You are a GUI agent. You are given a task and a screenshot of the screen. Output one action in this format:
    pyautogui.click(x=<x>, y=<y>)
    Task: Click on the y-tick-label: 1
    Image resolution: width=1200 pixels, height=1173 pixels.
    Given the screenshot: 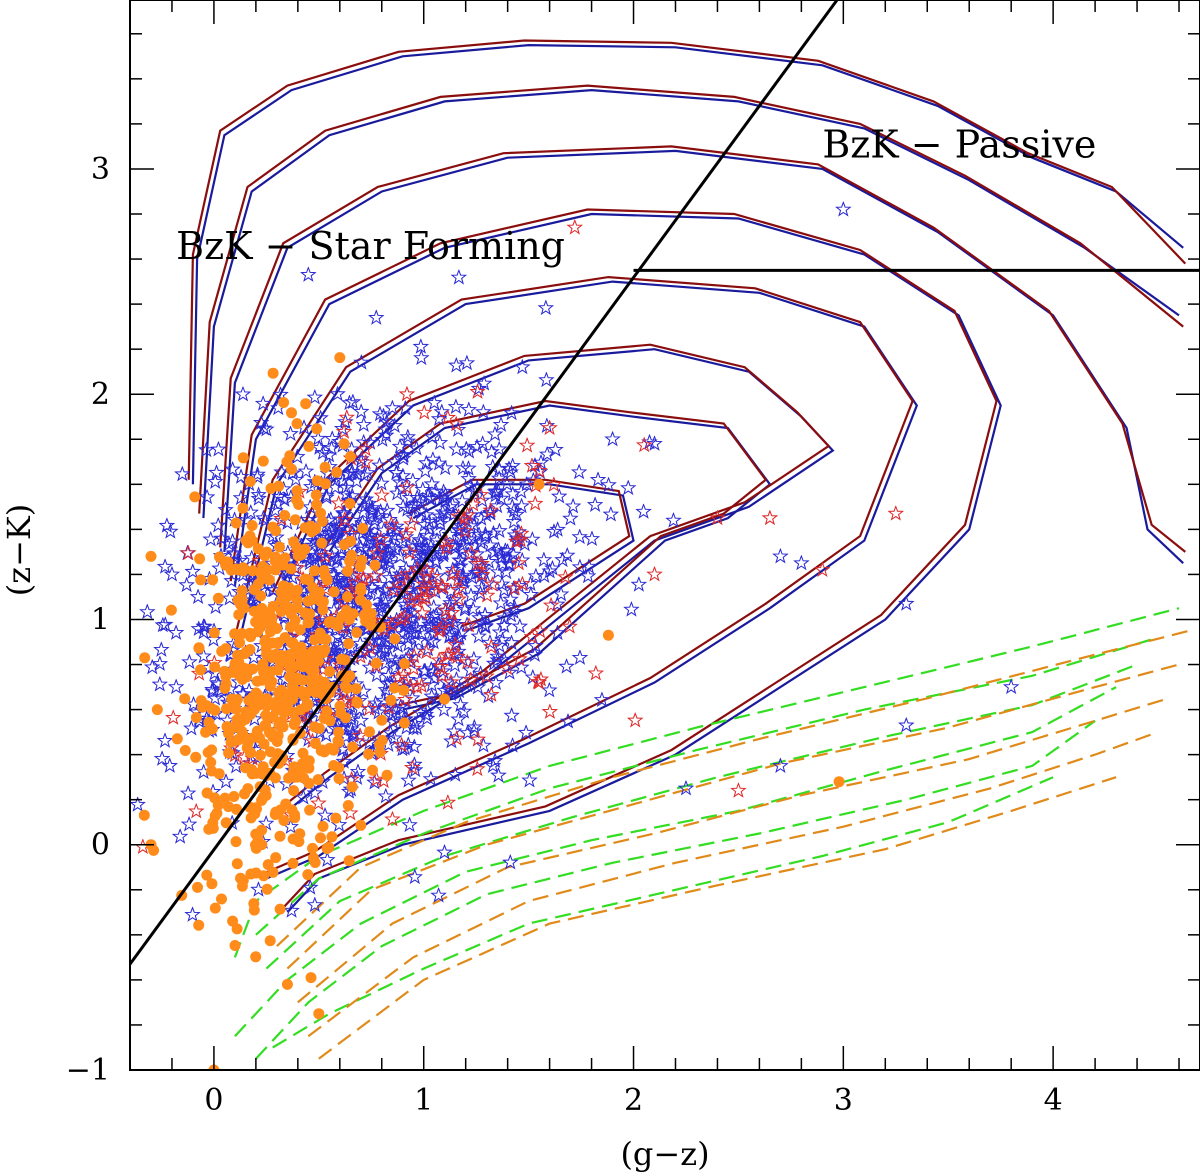 What is the action you would take?
    pyautogui.click(x=100, y=619)
    